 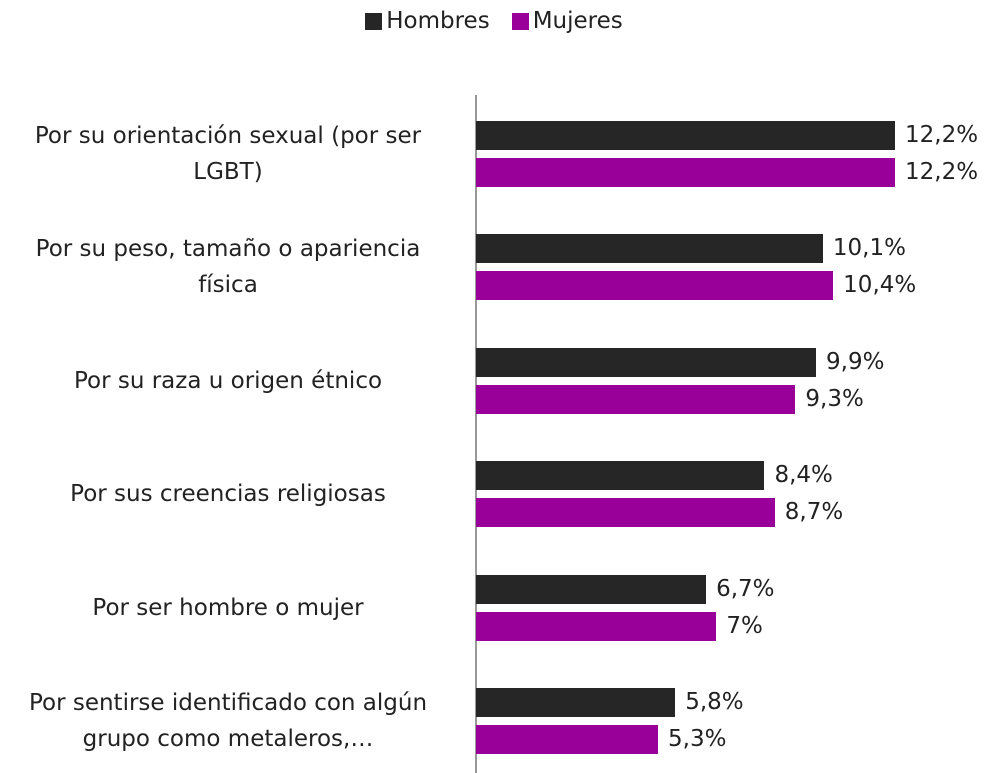 What do you see at coordinates (228, 267) in the screenshot?
I see `category-label: Por su peso, tamaño o apariencia física` at bounding box center [228, 267].